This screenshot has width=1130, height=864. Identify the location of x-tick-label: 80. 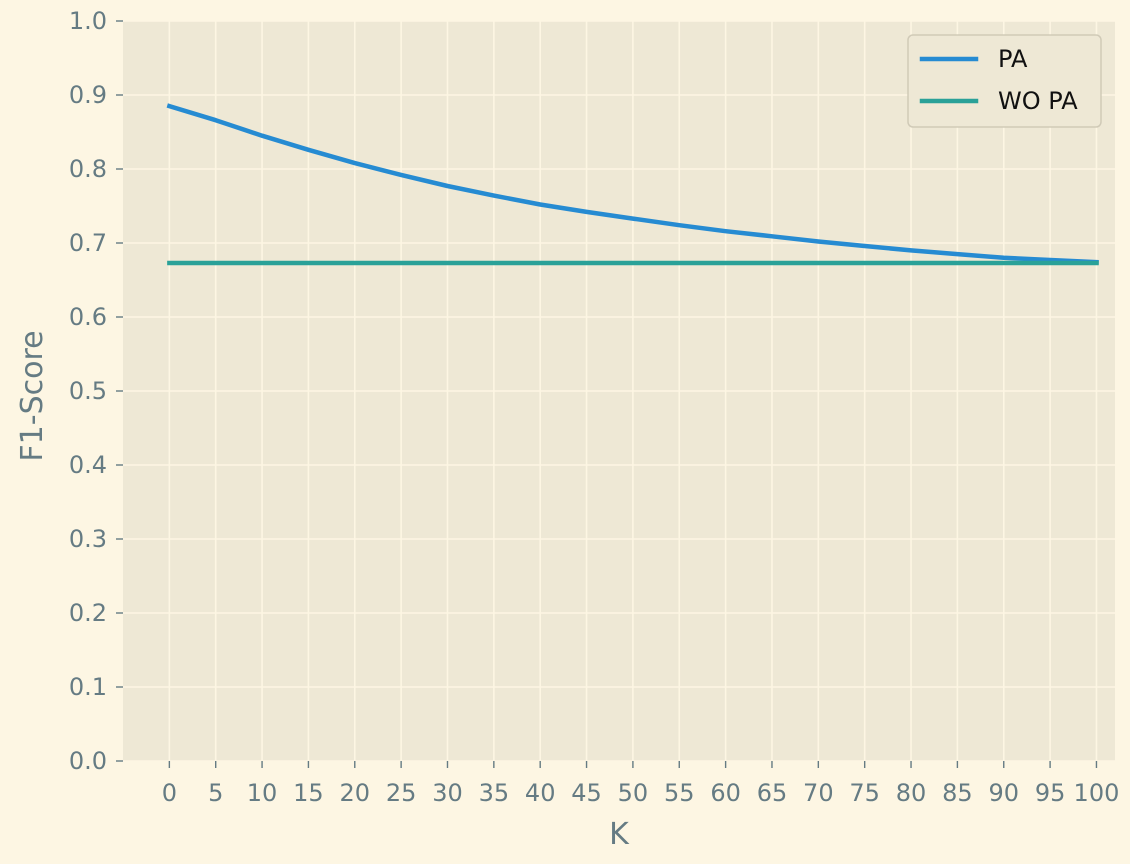
(911, 793).